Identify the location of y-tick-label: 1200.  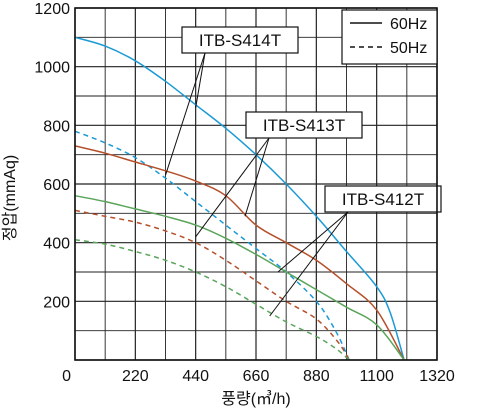
(52, 9).